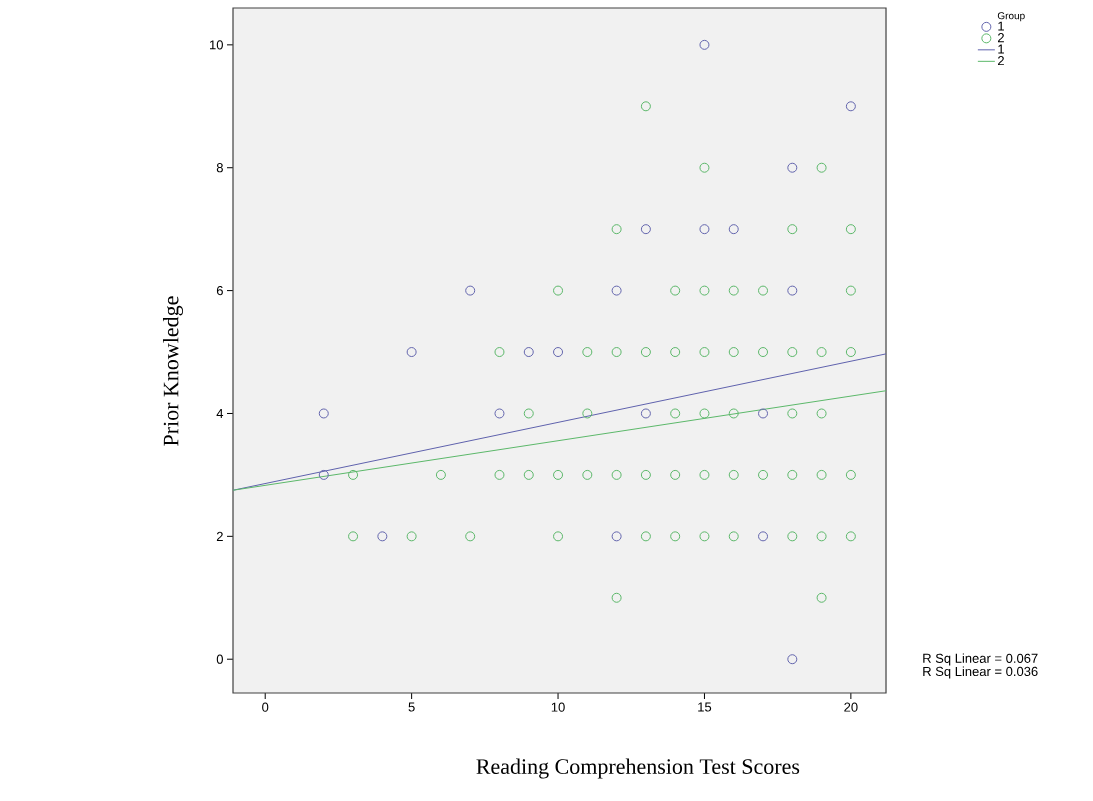 This screenshot has height=801, width=1093. Describe the element at coordinates (219, 290) in the screenshot. I see `y-tick-label: 6` at that location.